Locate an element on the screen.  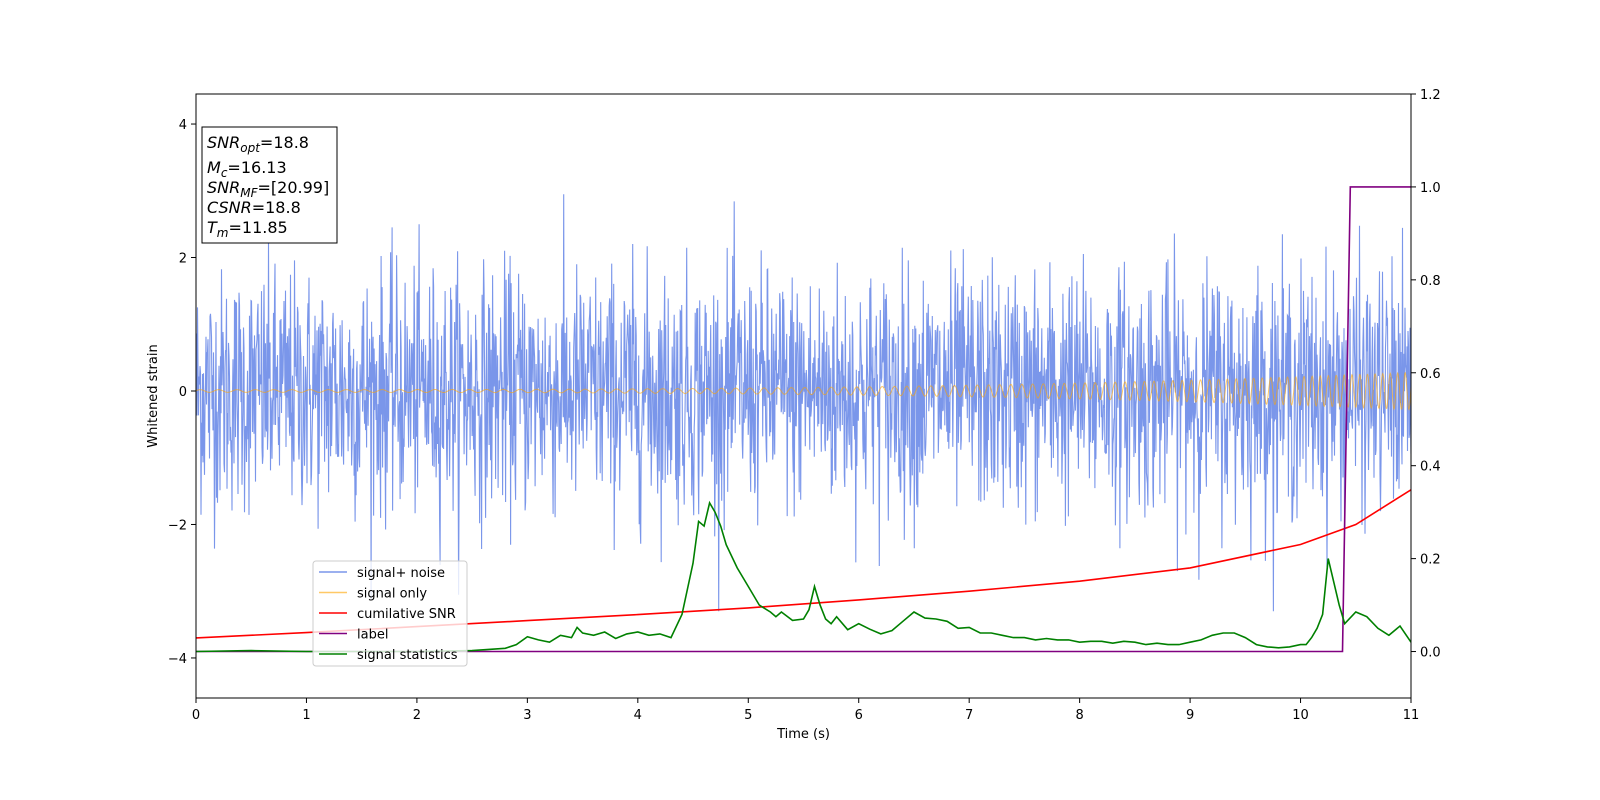
y2-tick-label: 0.2 is located at coordinates (1430, 560).